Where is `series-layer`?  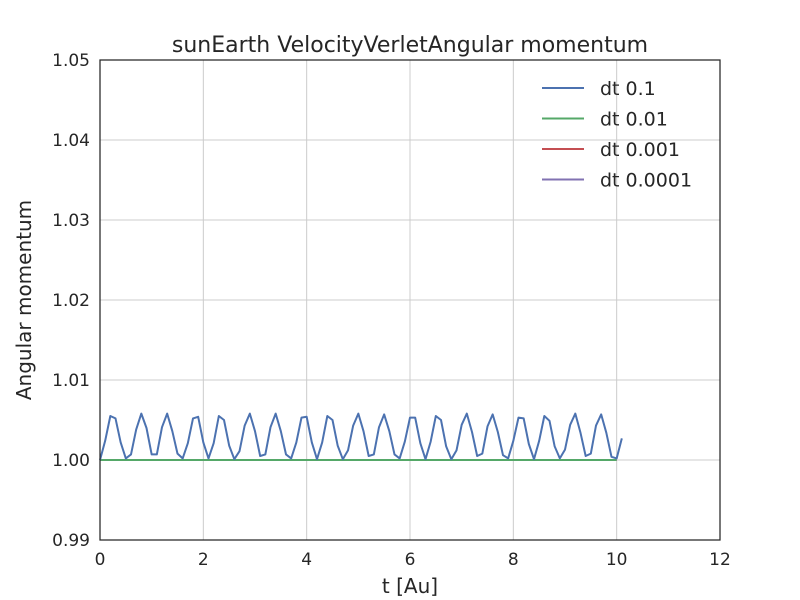 series-layer is located at coordinates (361, 436).